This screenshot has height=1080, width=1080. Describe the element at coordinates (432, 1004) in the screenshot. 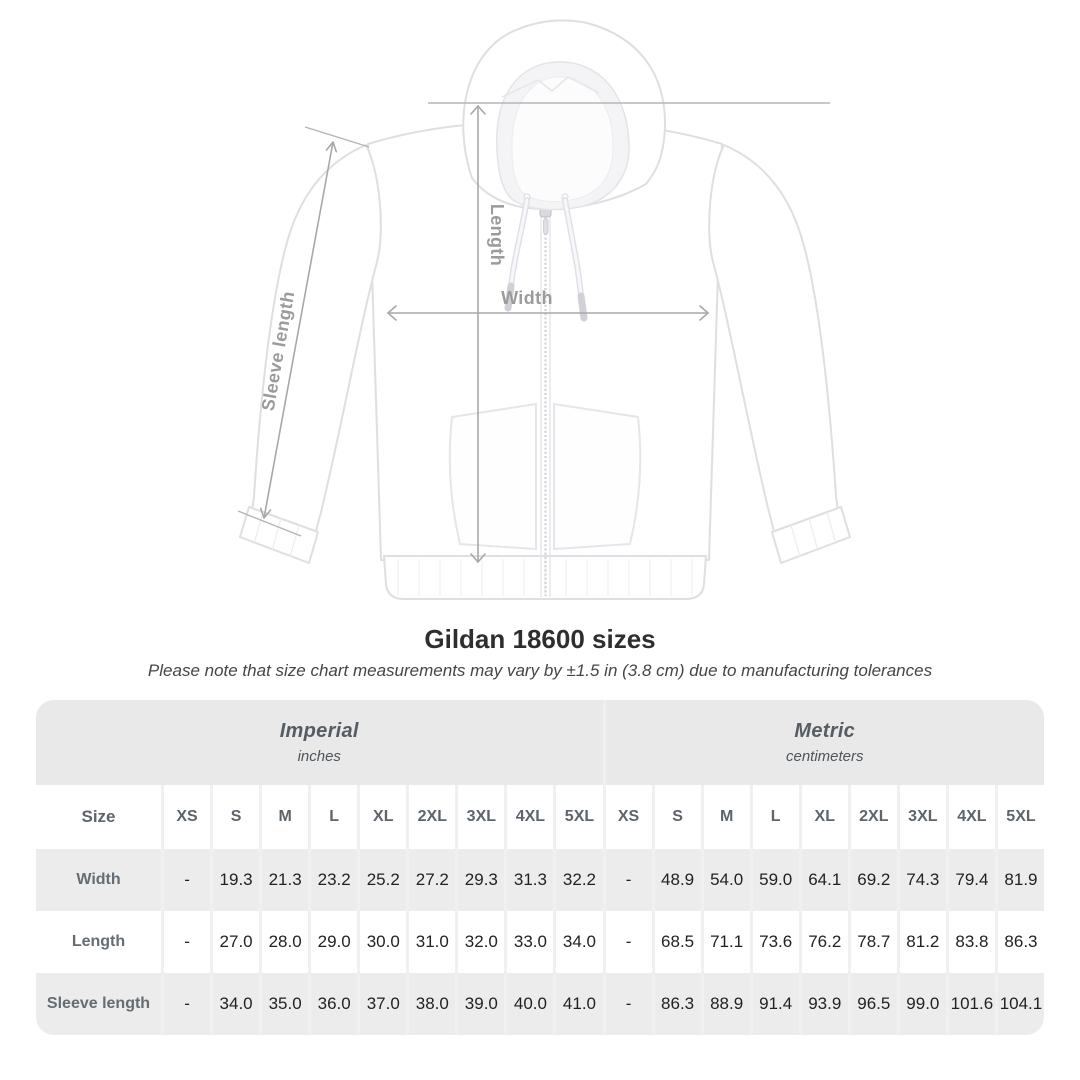

I see `value-cell-imperial: 38.0` at that location.